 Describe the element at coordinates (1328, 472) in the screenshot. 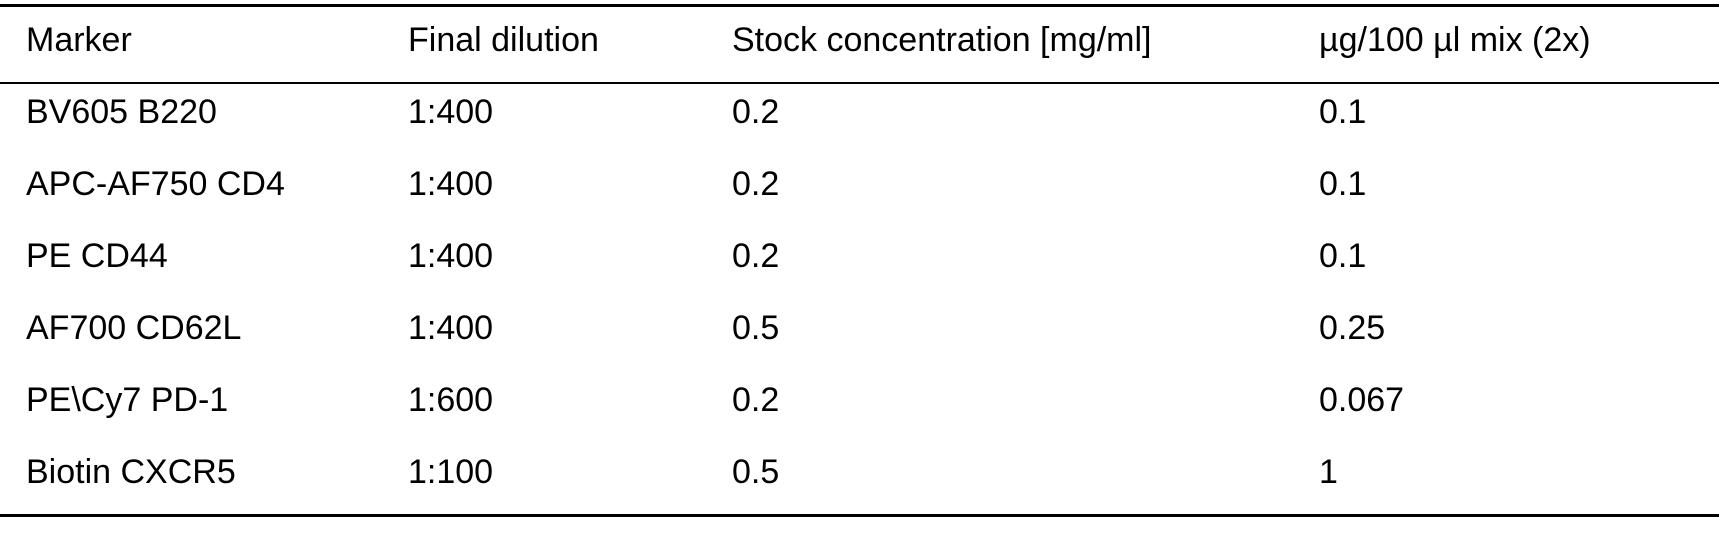

I see `table-cell: 1` at that location.